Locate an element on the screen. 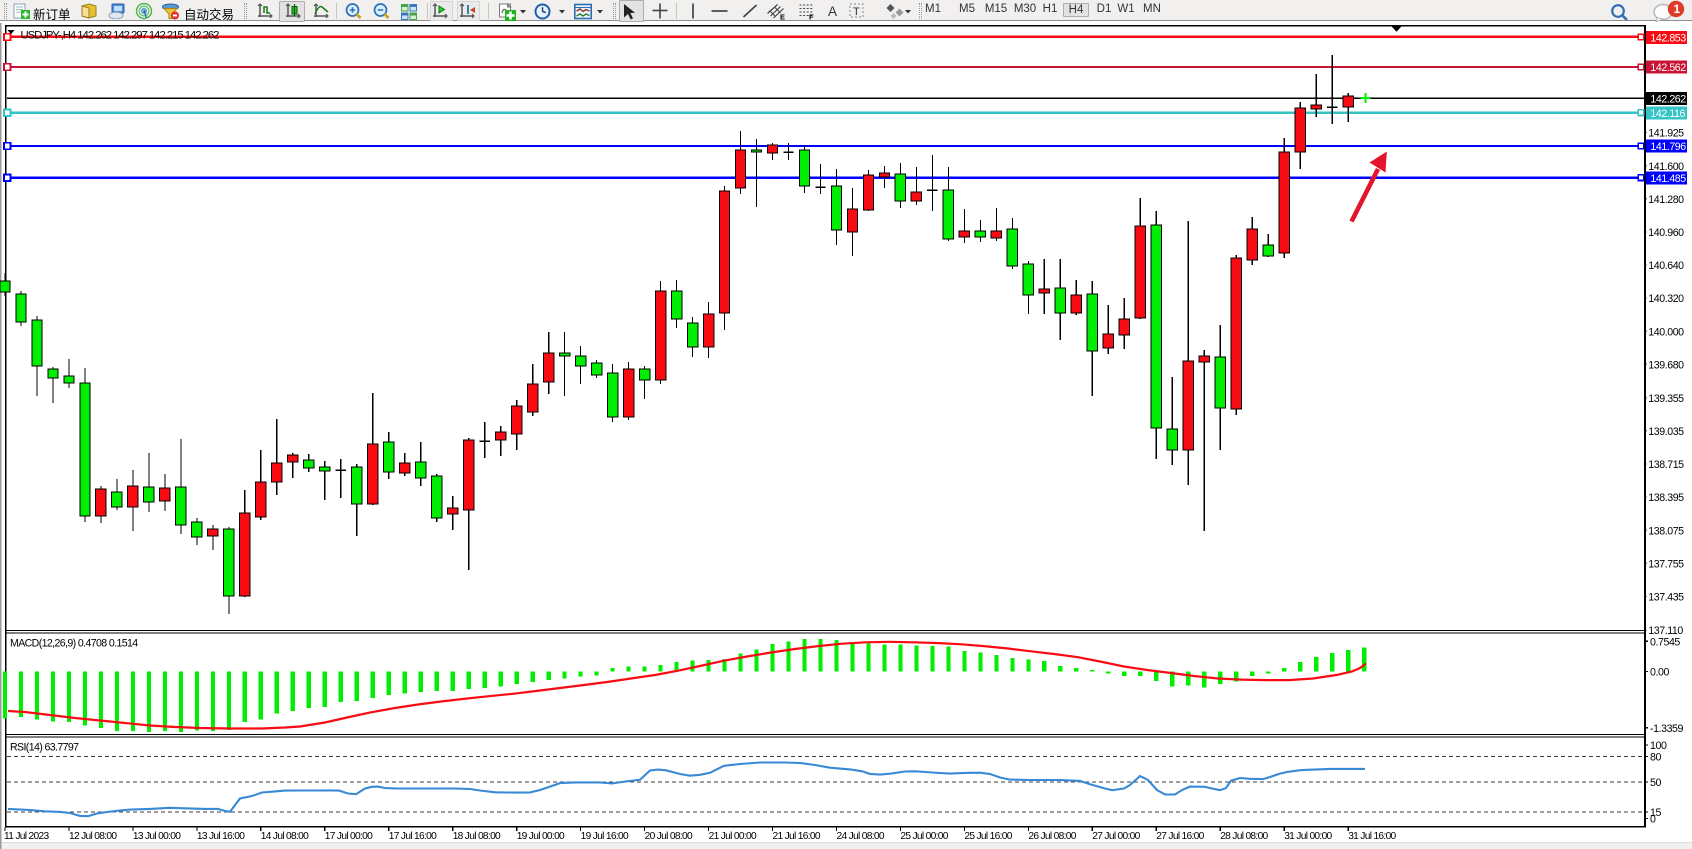  svg-text: 17 Jul 16:00 is located at coordinates (413, 836).